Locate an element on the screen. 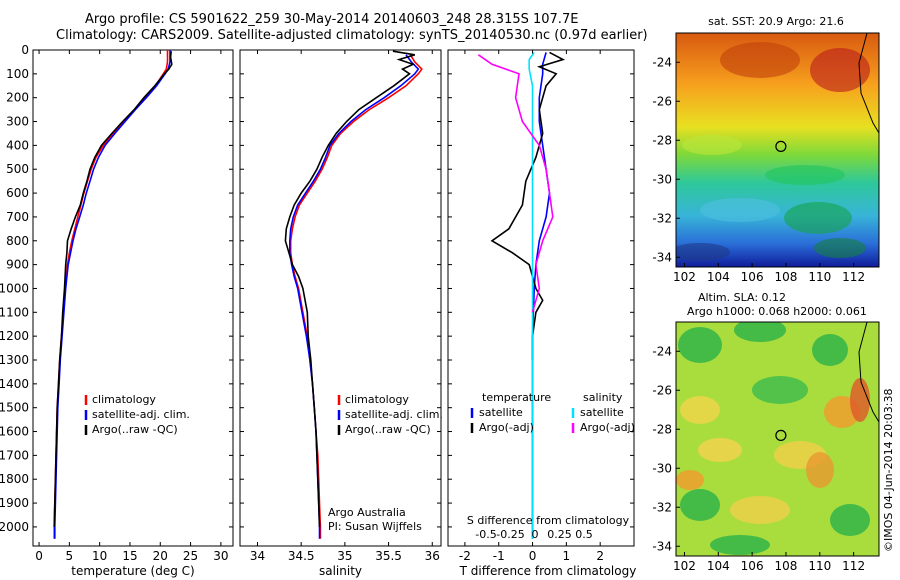 The image size is (900, 580). sst_map-ytick-label: -26 is located at coordinates (662, 101).